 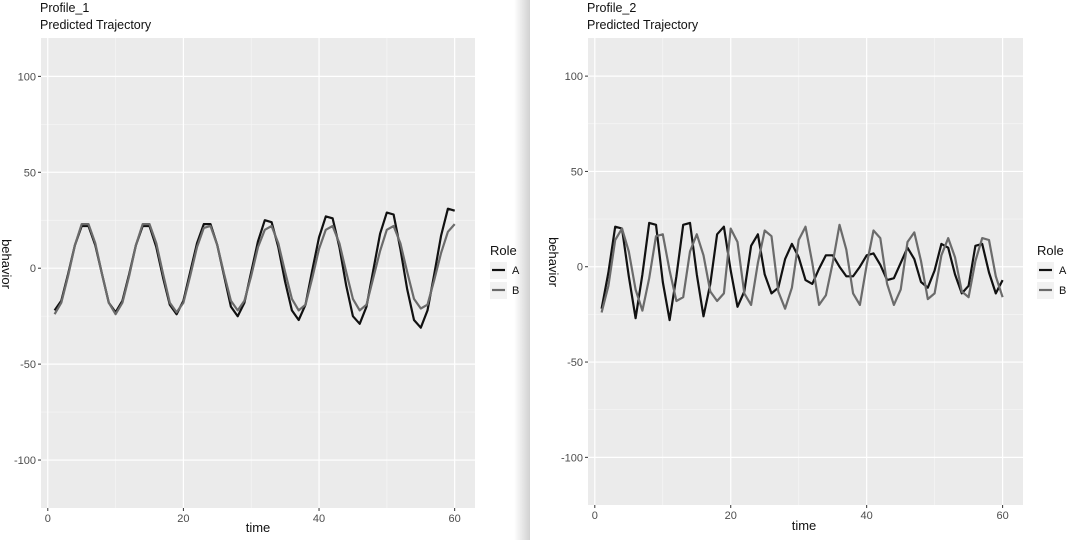 I want to click on chart-title: Profile_2, so click(x=611, y=8).